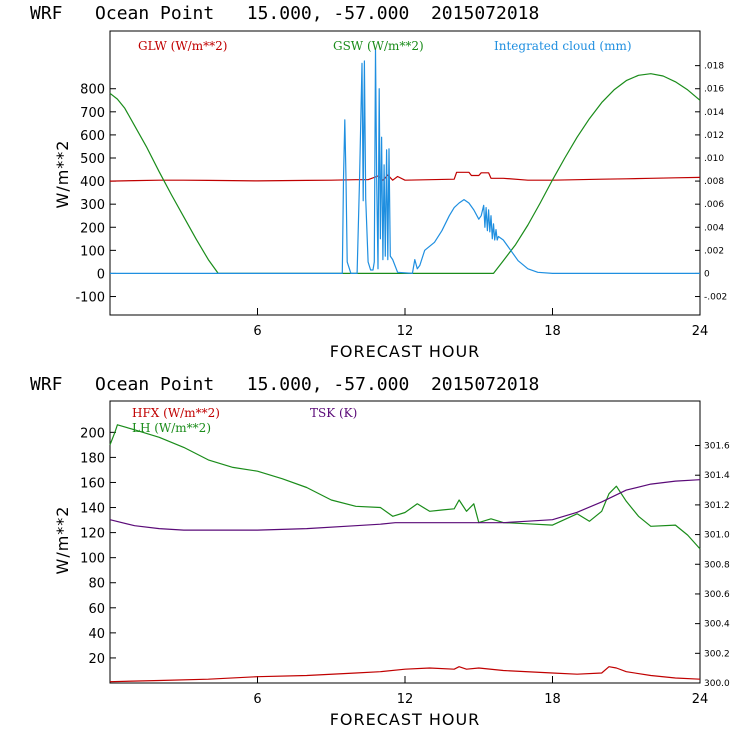 The height and width of the screenshot is (740, 740). What do you see at coordinates (563, 46) in the screenshot?
I see `legend-integrated-cloud: Integrated cloud (mm)` at bounding box center [563, 46].